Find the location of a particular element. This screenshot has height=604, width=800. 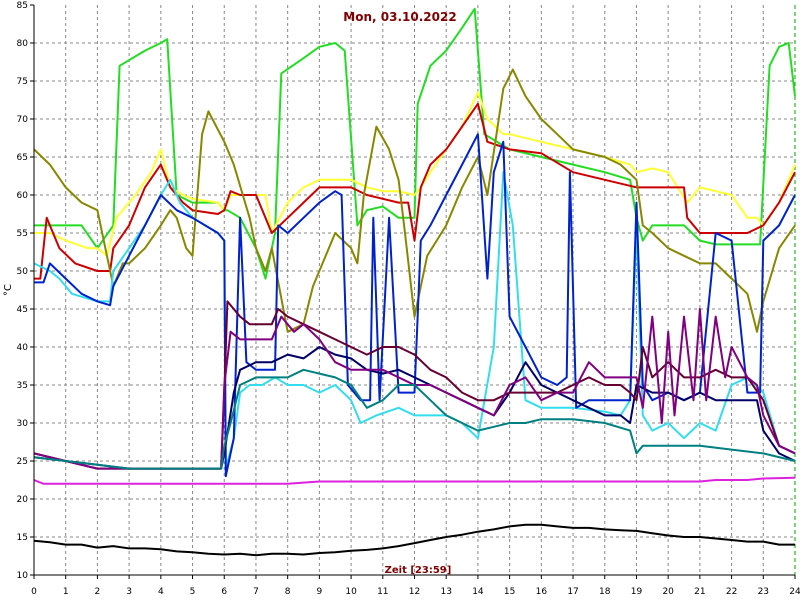

x-tick-label: 16 is located at coordinates (542, 592).